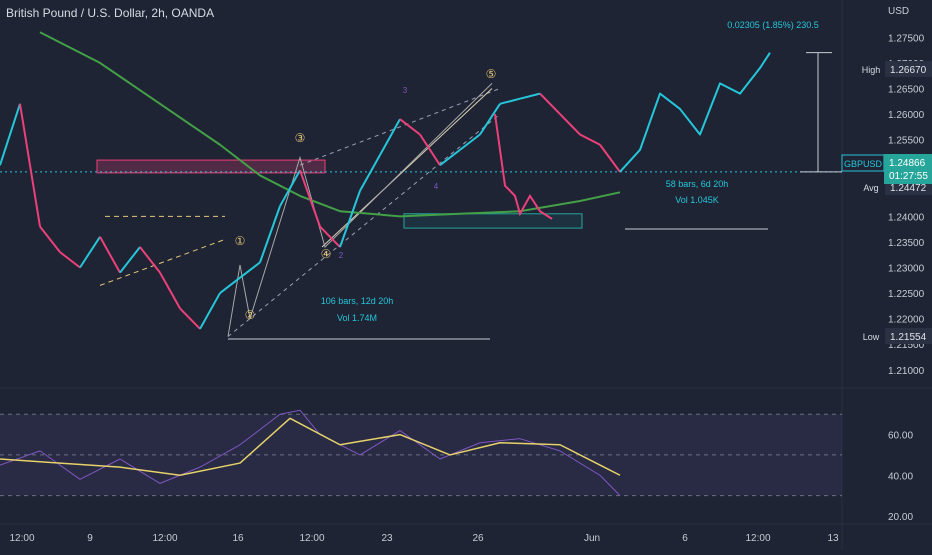 This screenshot has height=555, width=932. I want to click on resistance-zone, so click(211, 166).